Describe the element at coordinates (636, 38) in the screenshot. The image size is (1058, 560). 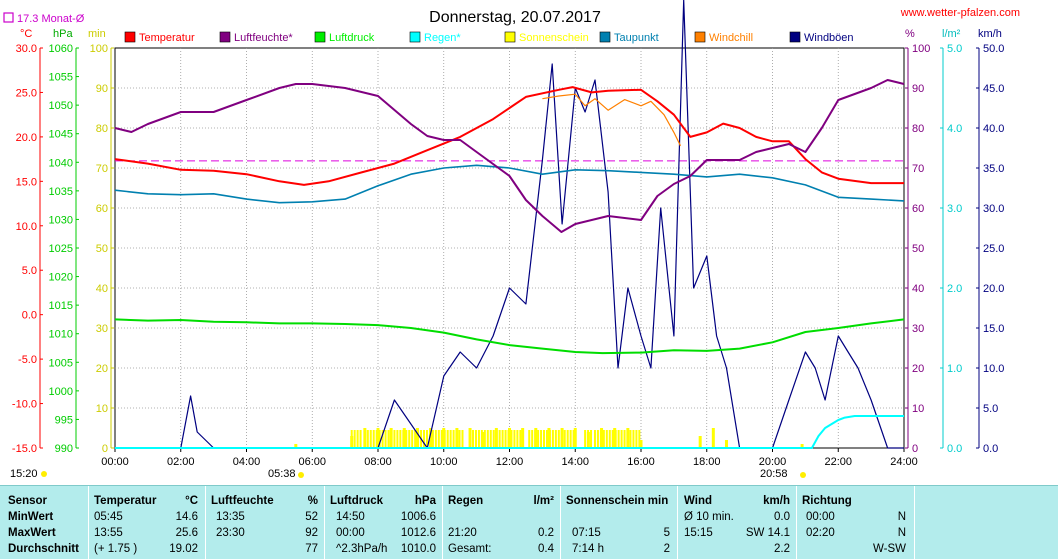
I see `legend-label: Taupunkt` at that location.